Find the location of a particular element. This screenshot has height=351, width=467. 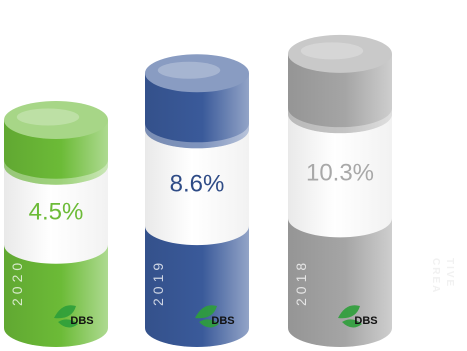

category-label: 2018 is located at coordinates (301, 282).